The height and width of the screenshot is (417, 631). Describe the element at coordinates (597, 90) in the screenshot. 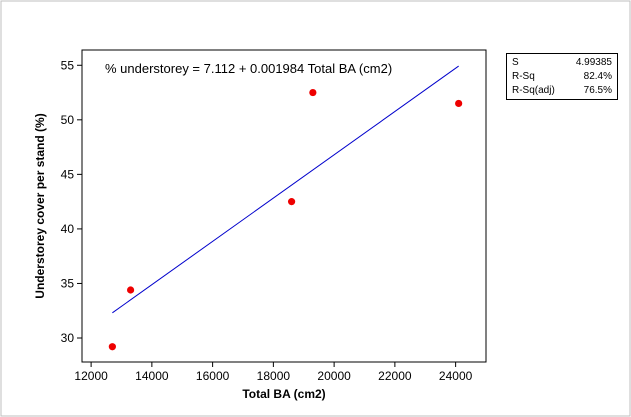

I see `stats-value: 76.5%` at that location.